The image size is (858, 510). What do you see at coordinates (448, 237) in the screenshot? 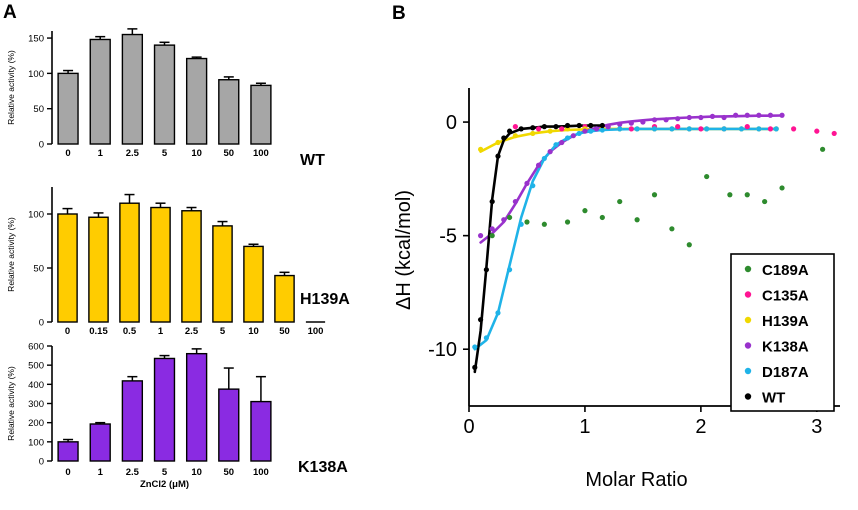
I see `y-tick-label: -5` at bounding box center [448, 237].